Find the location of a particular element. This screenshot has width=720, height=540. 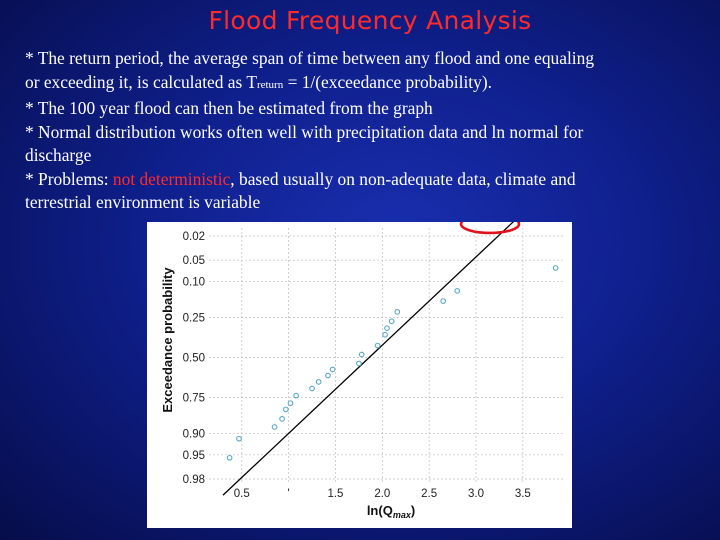

x-axis-label: ln(Qmax) is located at coordinates (391, 511).